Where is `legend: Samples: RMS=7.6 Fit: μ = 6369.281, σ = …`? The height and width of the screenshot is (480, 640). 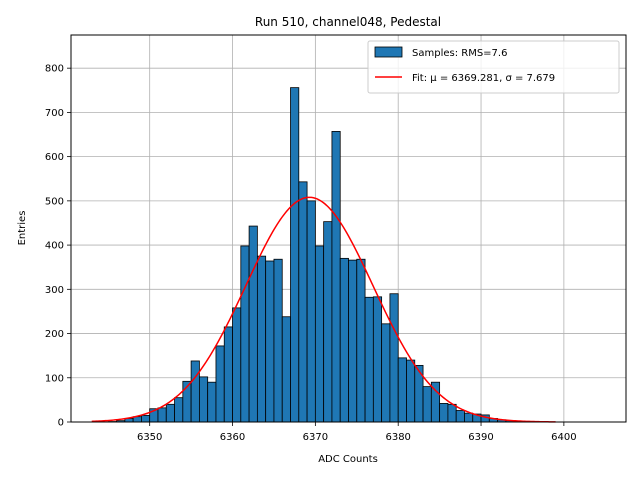 legend: Samples: RMS=7.6 Fit: μ = 6369.281, σ = … is located at coordinates (493, 67).